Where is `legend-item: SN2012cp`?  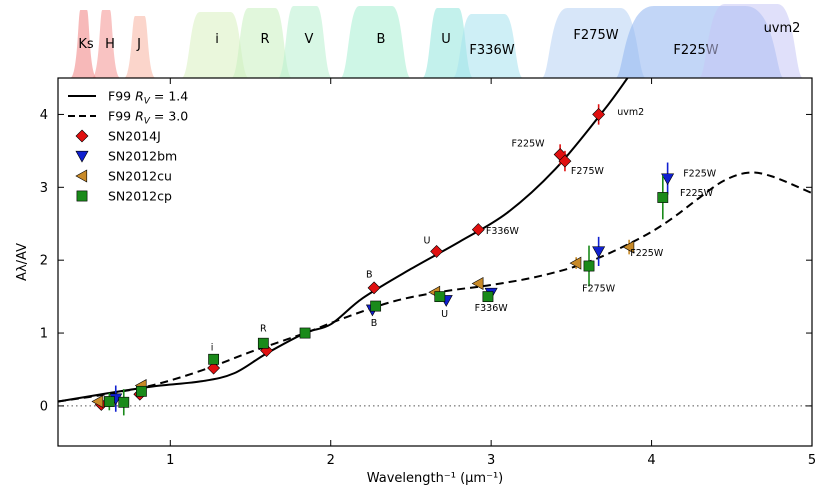 legend-item: SN2012cp is located at coordinates (124, 196).